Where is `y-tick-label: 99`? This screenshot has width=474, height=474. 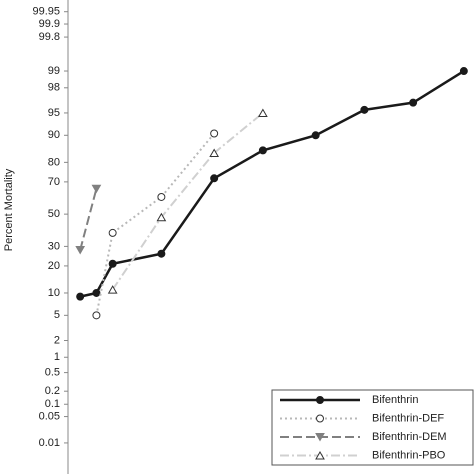 y-tick-label: 99 is located at coordinates (54, 71).